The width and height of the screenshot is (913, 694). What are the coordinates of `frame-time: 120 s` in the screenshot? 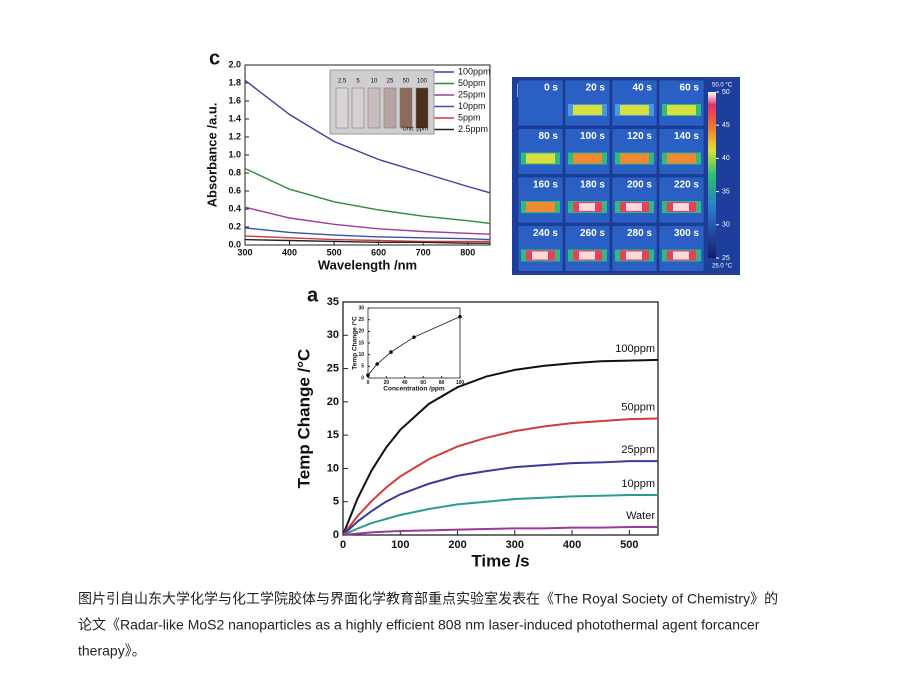 It's located at (639, 136).